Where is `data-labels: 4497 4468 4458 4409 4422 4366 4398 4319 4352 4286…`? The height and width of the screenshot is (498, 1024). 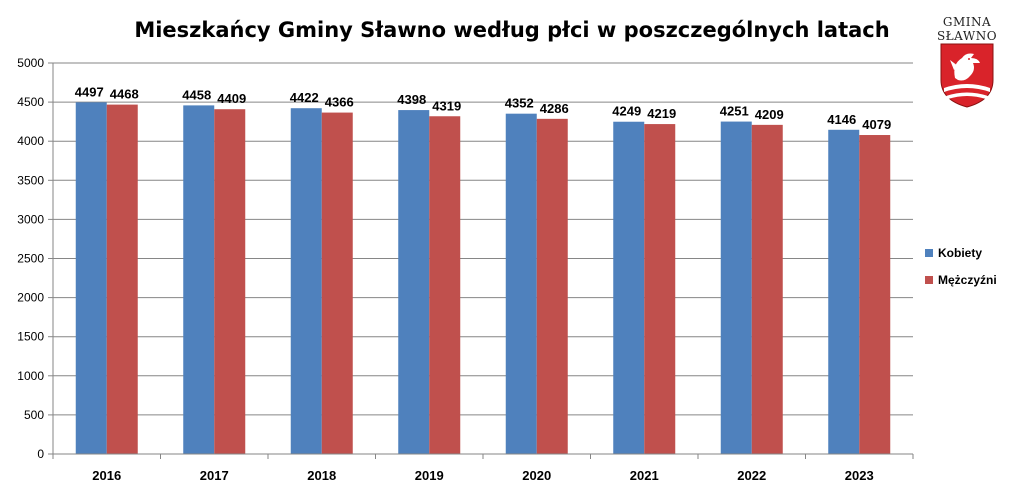 data-labels: 4497 4468 4458 4409 4422 4366 4398 4319 4352 4286… is located at coordinates (483, 108).